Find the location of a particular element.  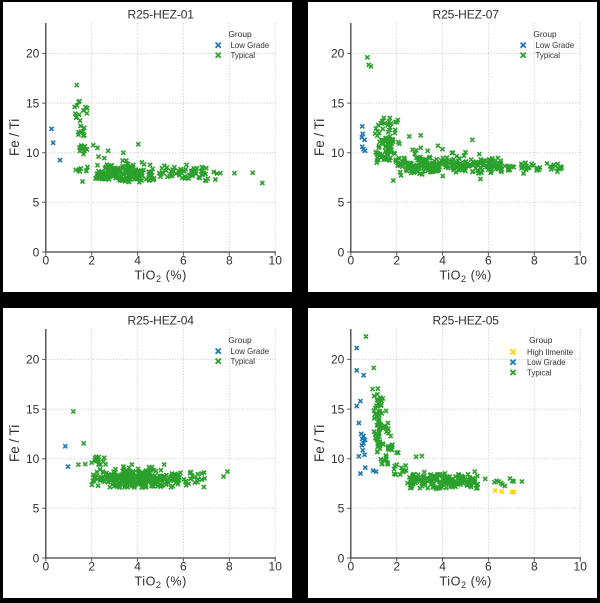

svg-text: R25-HEZ-04 is located at coordinates (161, 321).